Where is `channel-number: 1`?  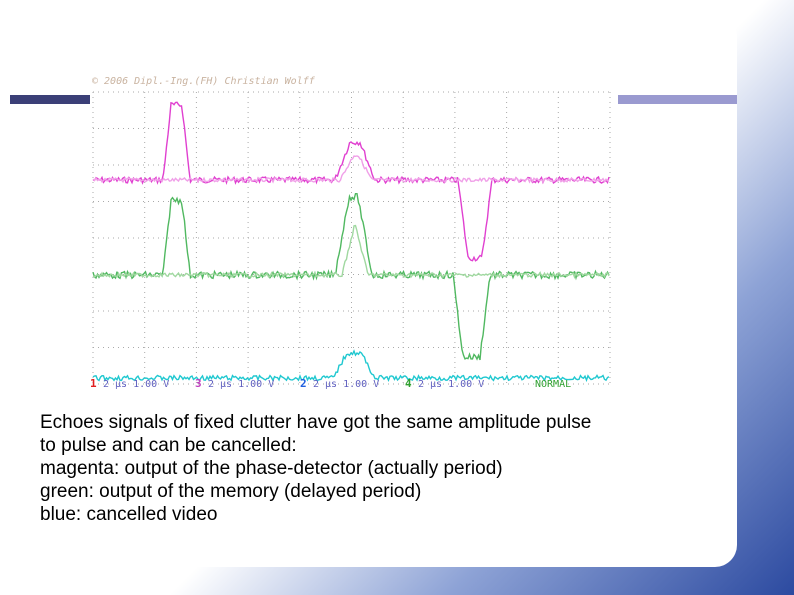
channel-number: 1 is located at coordinates (93, 383).